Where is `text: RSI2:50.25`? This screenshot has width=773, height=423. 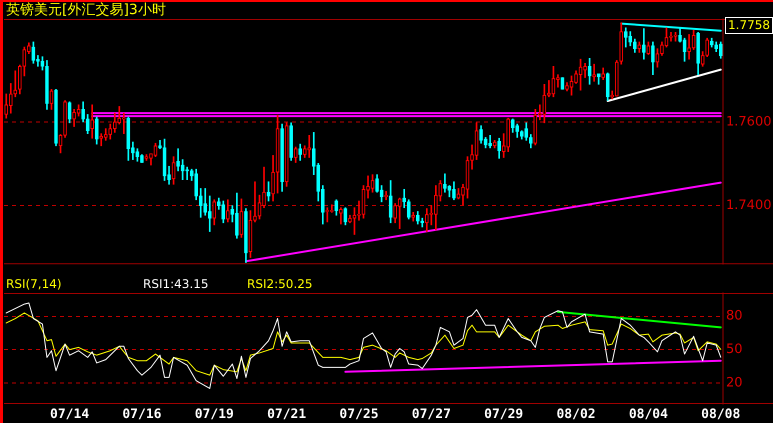 text: RSI2:50.25 is located at coordinates (280, 284).